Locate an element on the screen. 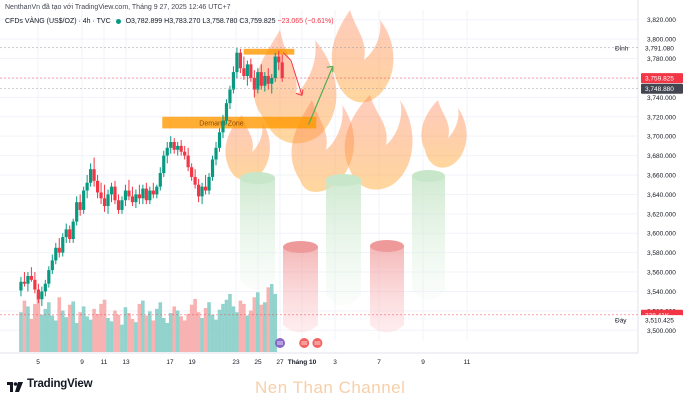 This screenshot has height=400, width=685. change-value: −23.065 (−0.61%) is located at coordinates (305, 21).